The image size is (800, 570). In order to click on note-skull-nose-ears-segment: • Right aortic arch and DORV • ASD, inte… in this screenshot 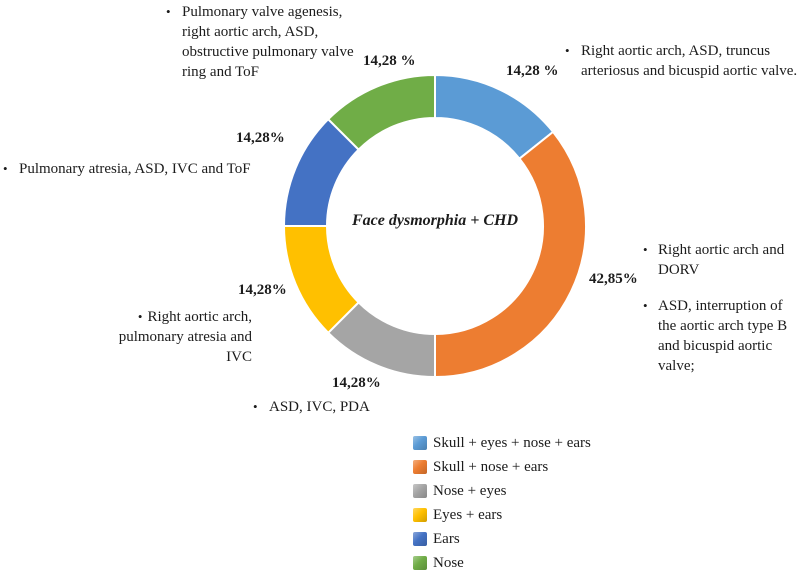, I will do `click(718, 308)`.